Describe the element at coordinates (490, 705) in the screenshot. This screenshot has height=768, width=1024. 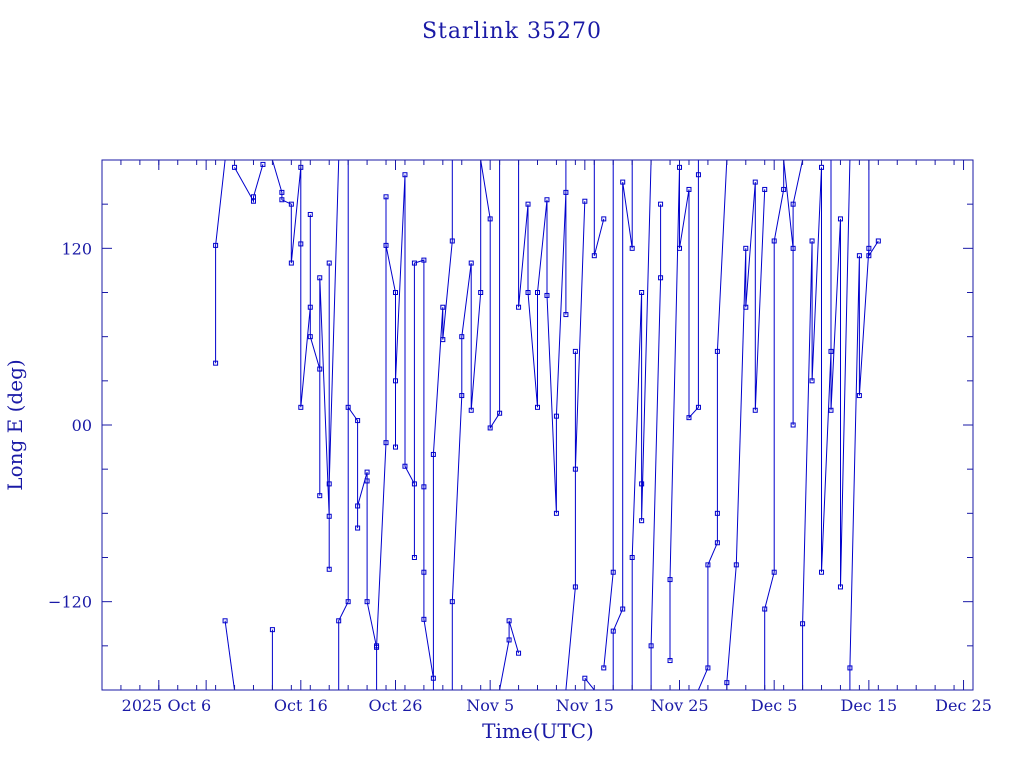
I see `x-tick-label: Nov 5` at that location.